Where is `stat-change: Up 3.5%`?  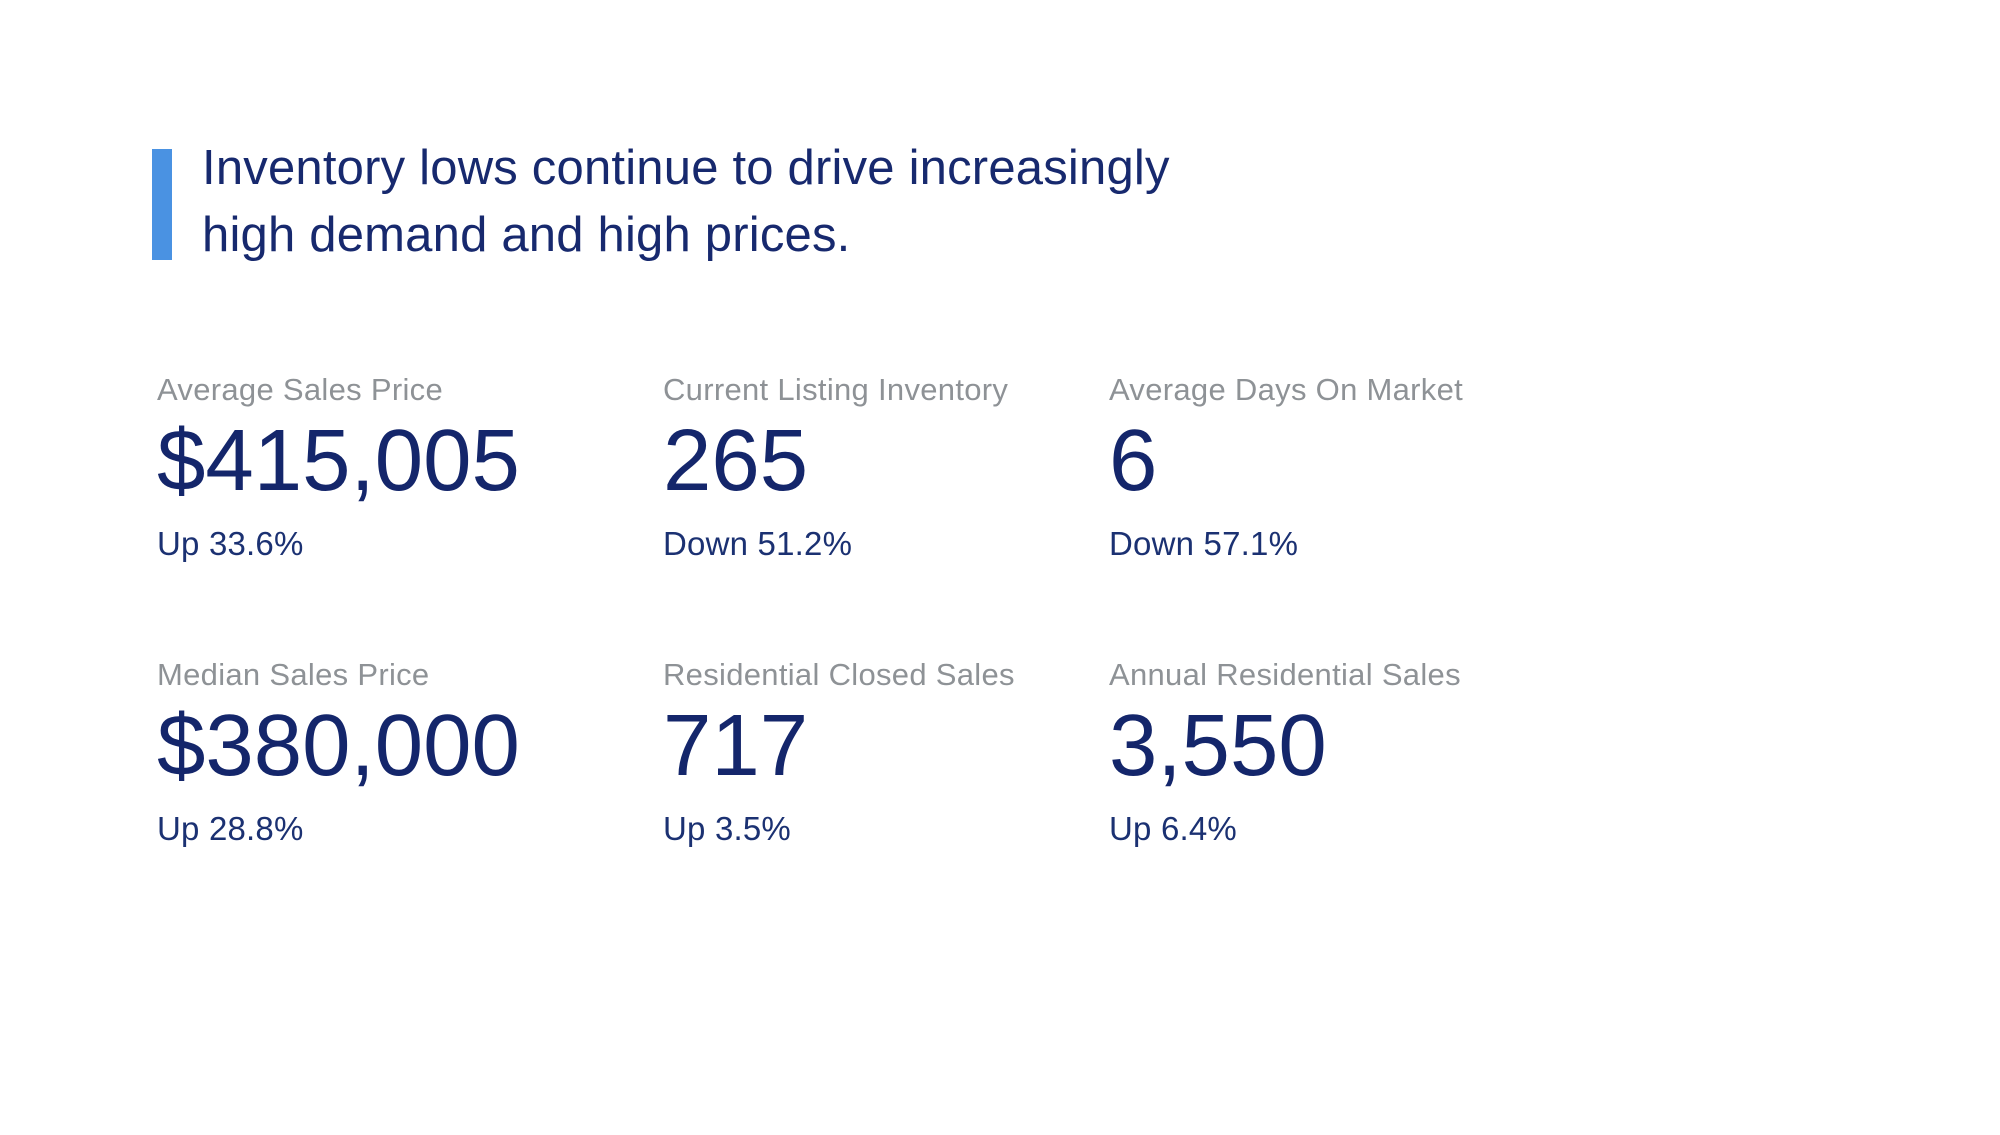 stat-change: Up 3.5% is located at coordinates (727, 828).